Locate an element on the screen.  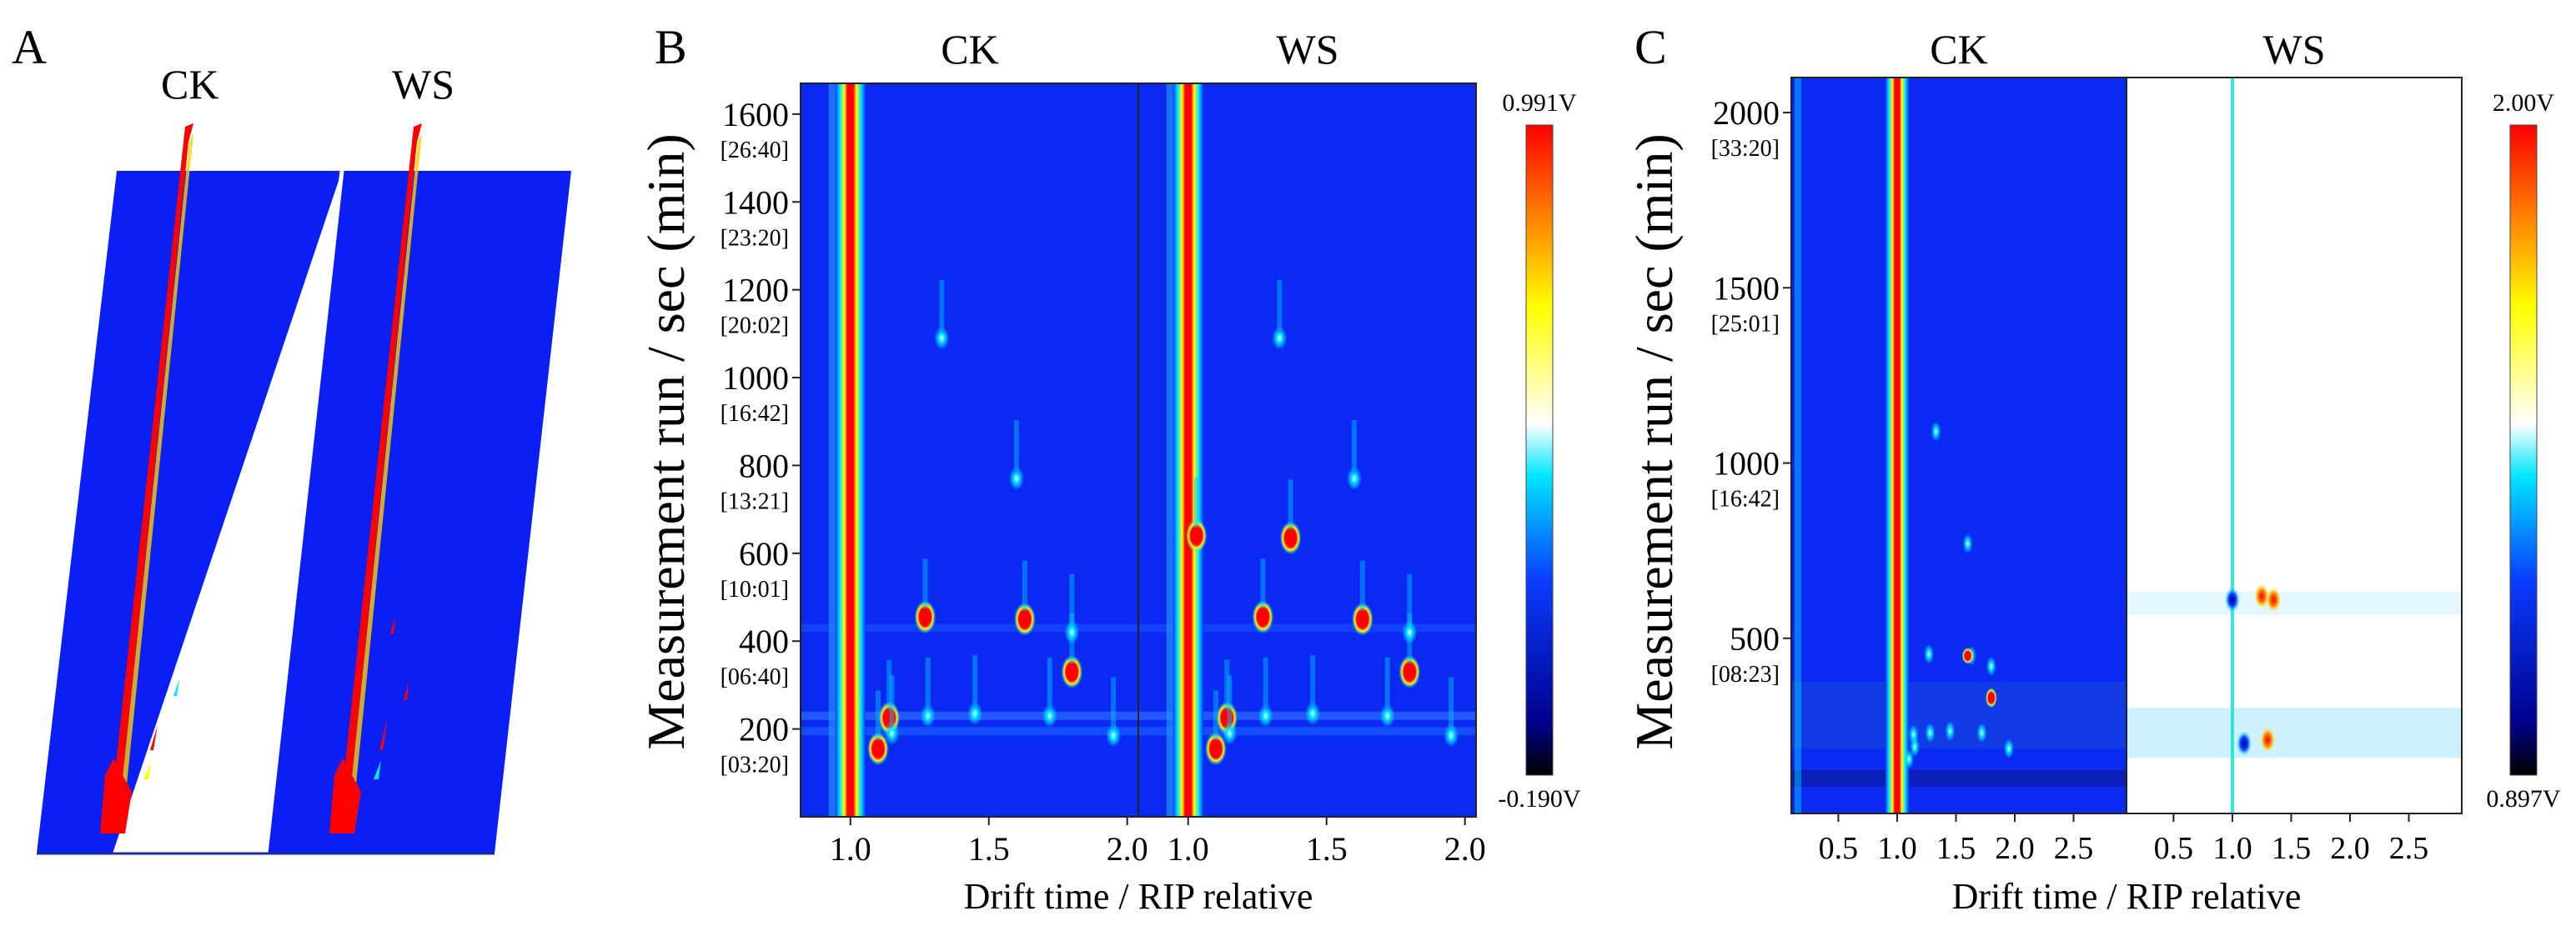
panel-a-label-ws: WS is located at coordinates (423, 84).